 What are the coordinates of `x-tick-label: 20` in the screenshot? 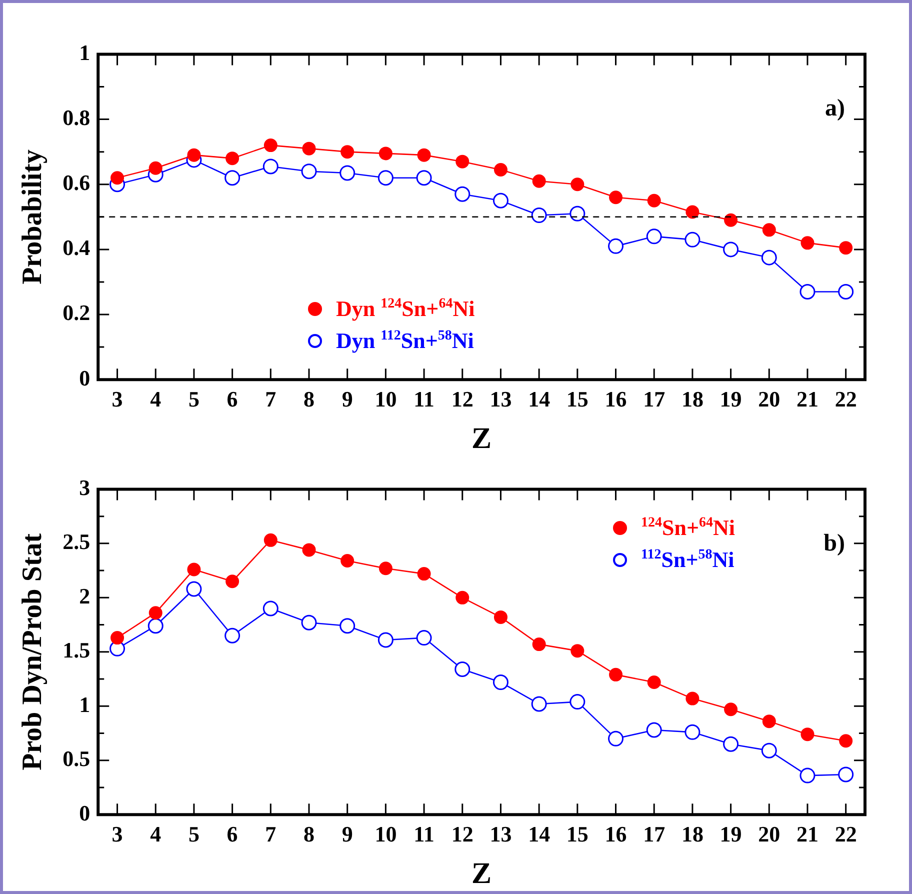 It's located at (769, 399).